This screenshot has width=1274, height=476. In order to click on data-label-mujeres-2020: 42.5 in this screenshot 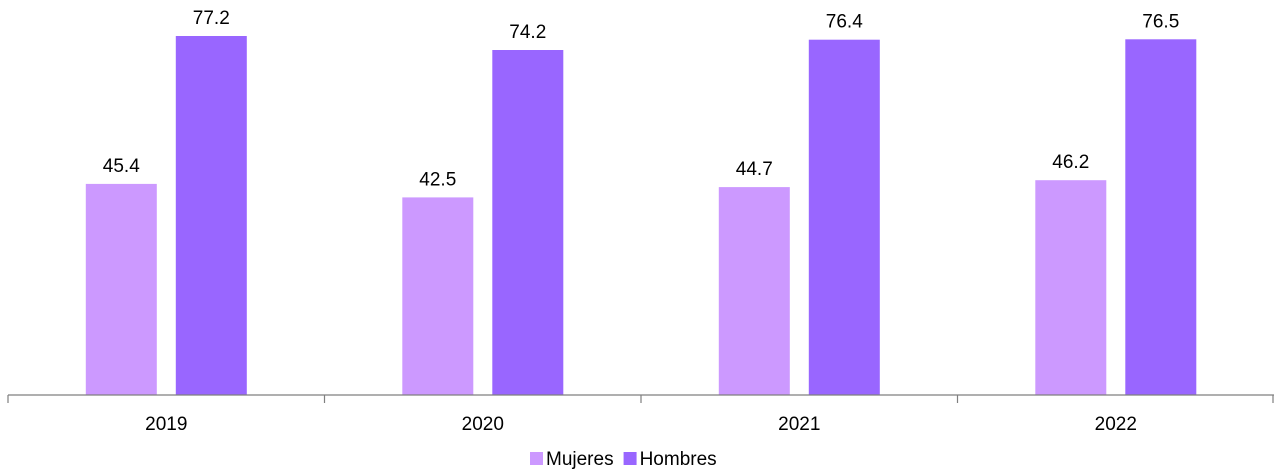, I will do `click(437, 179)`.